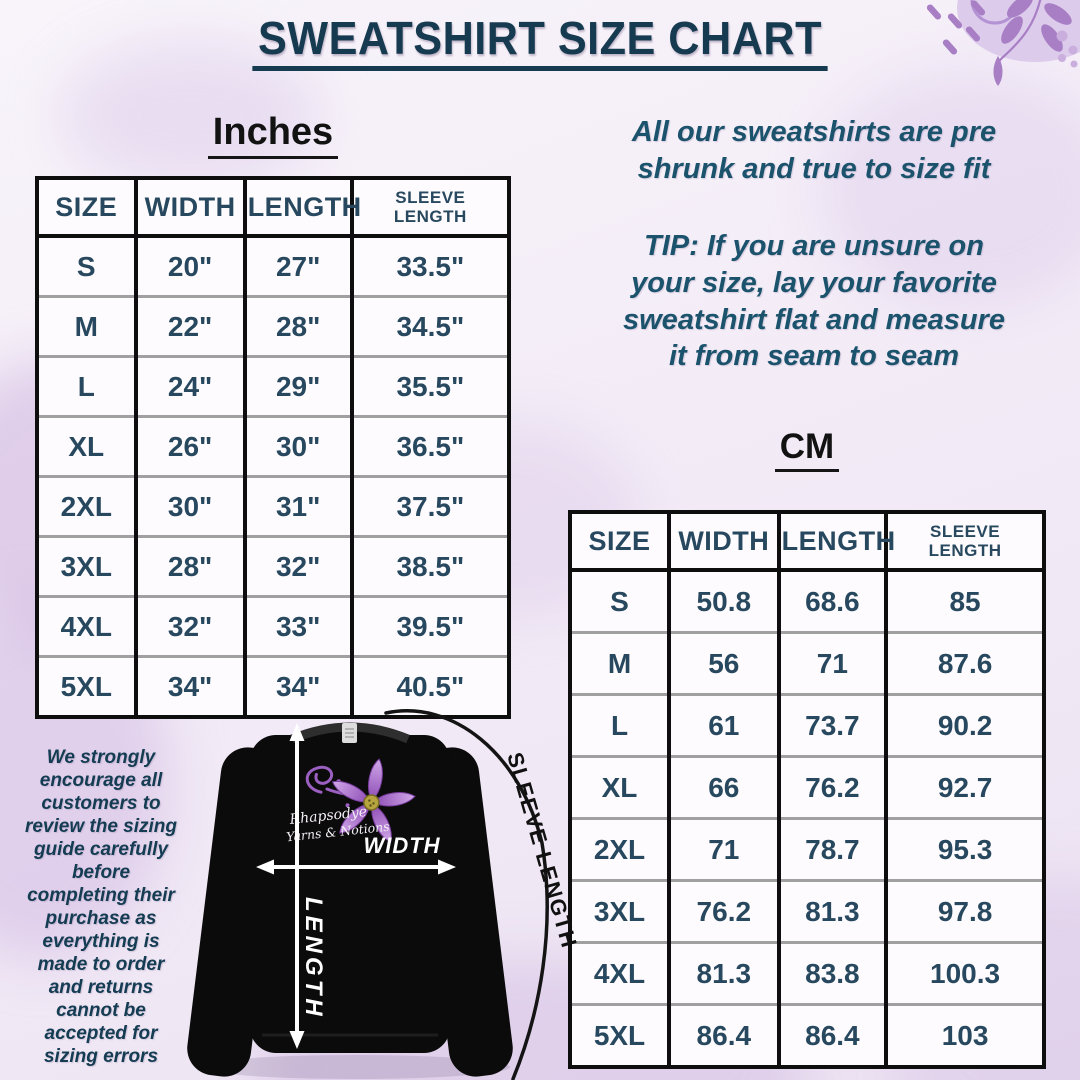 Image resolution: width=1080 pixels, height=1080 pixels. I want to click on size-row: 2XL 30" 31" 37.5", so click(273, 506).